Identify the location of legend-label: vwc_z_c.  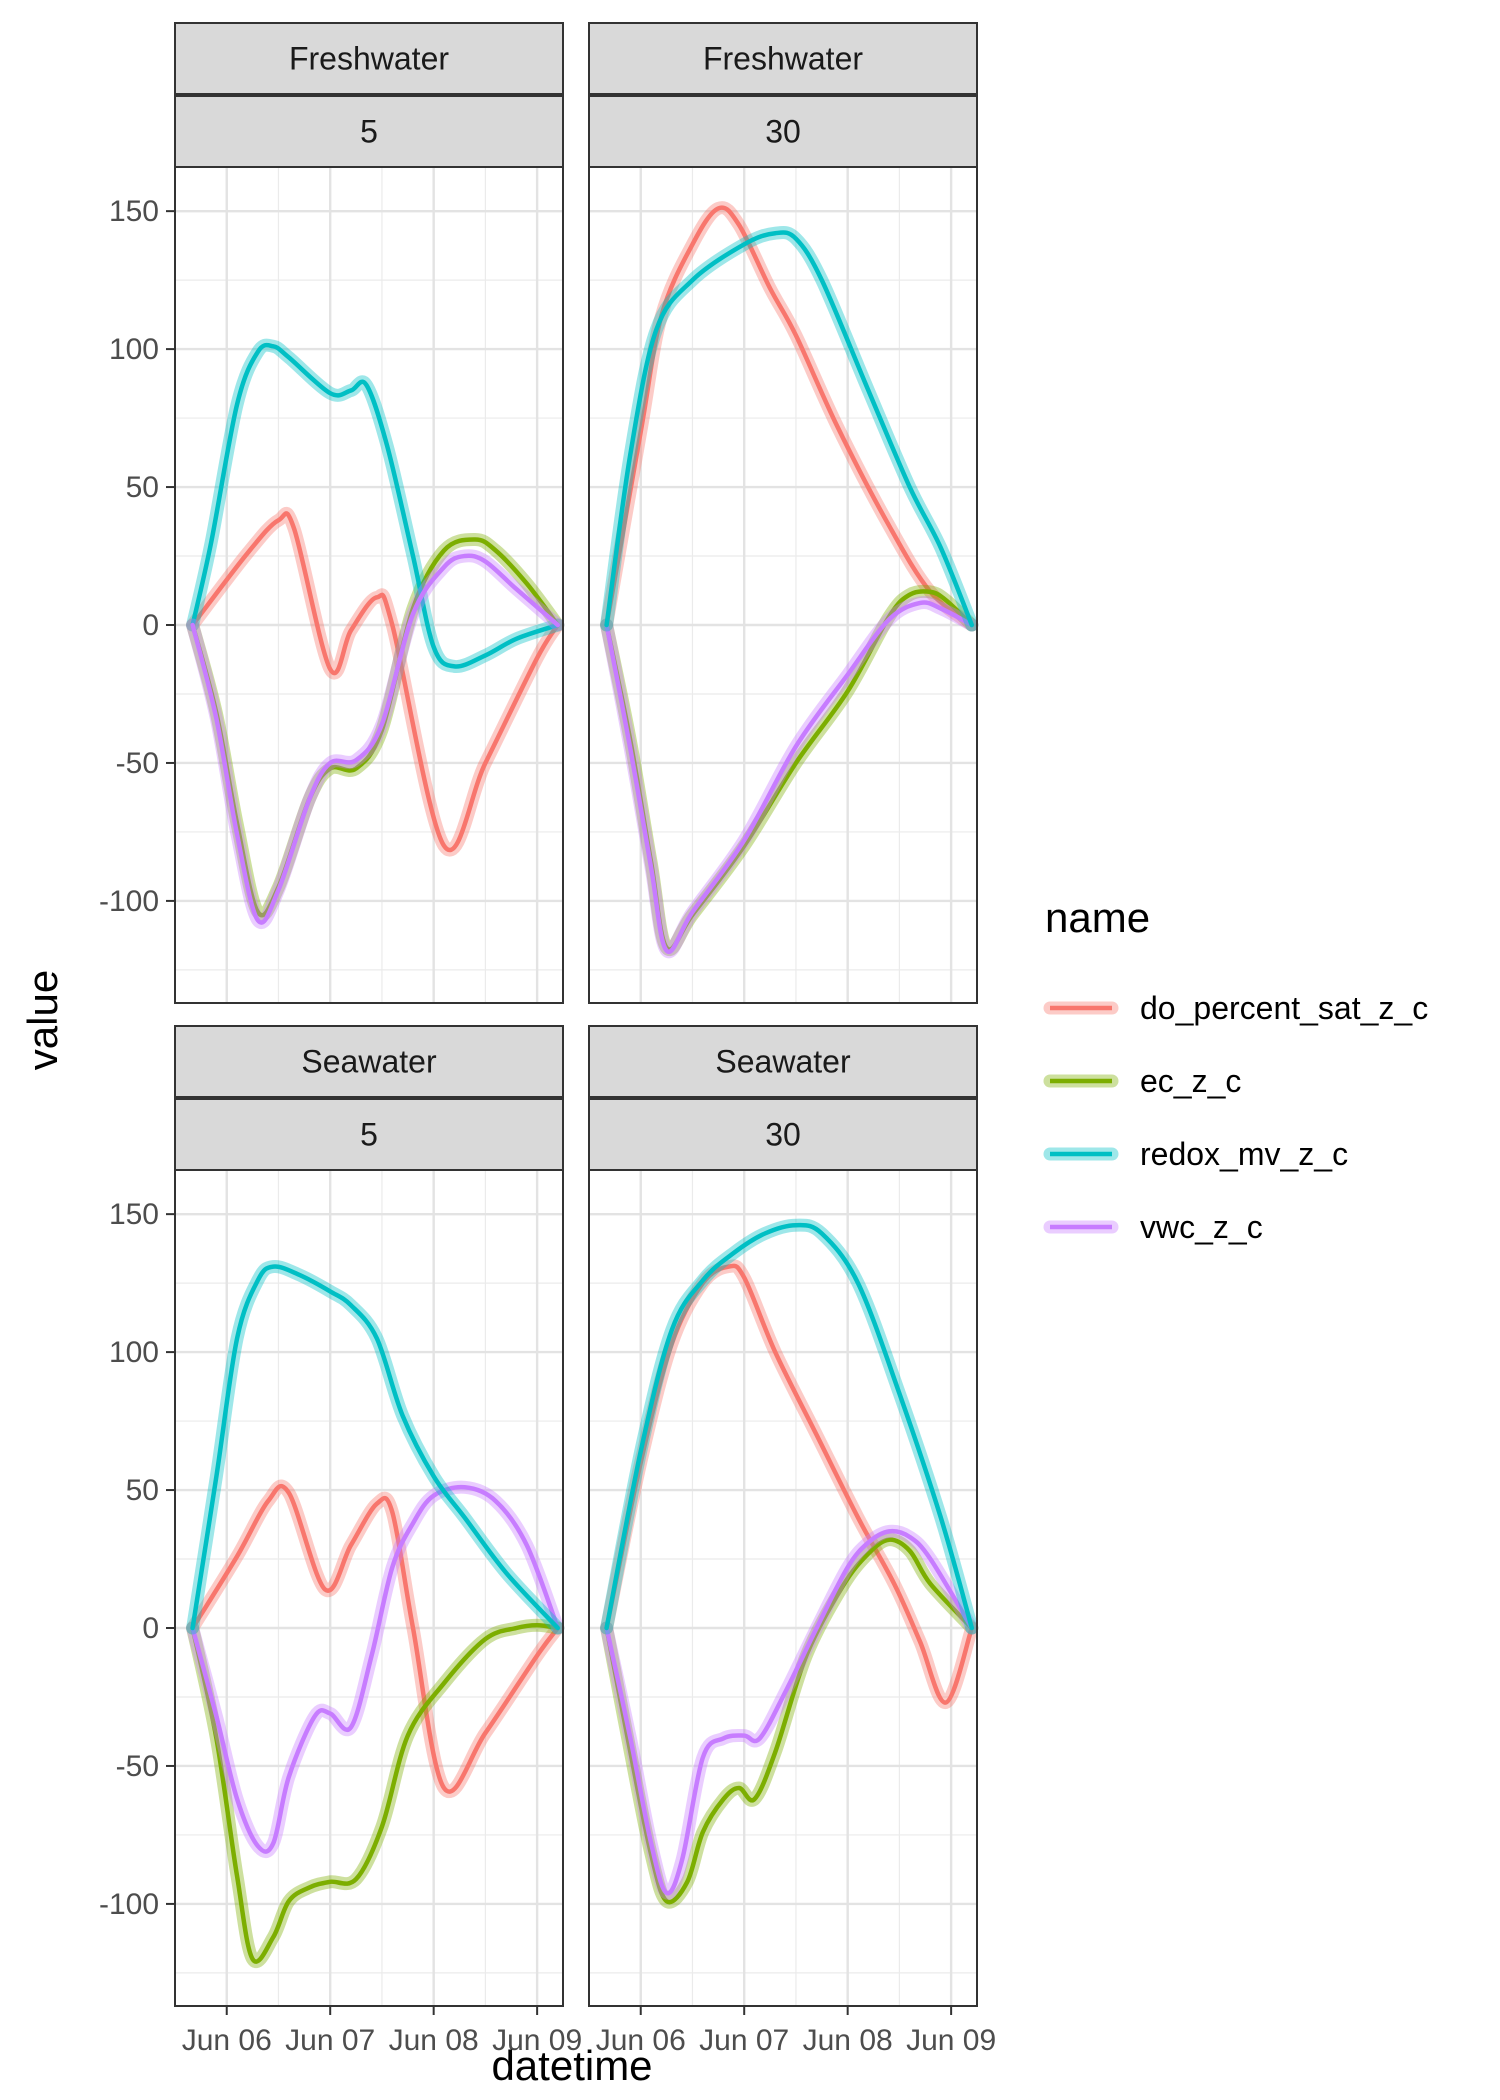
(1201, 1227).